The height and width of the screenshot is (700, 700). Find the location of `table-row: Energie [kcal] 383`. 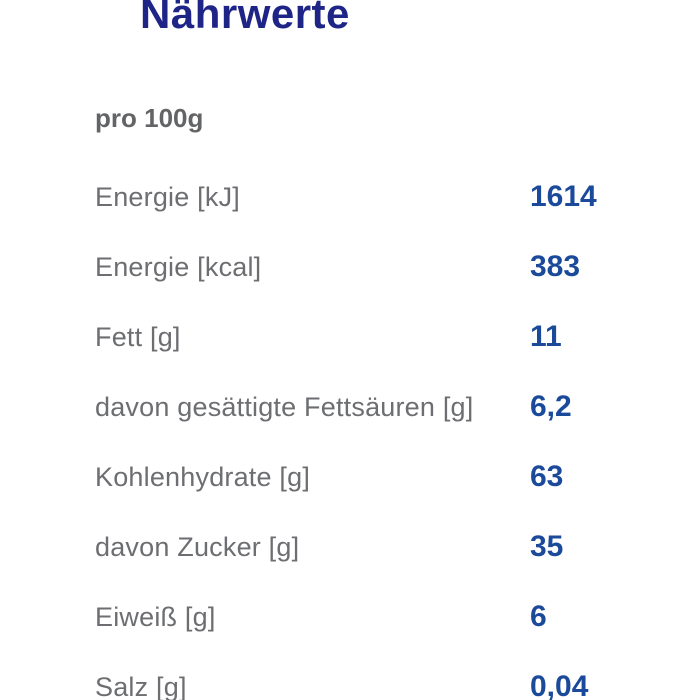

table-row: Energie [kcal] 383 is located at coordinates (397, 267).